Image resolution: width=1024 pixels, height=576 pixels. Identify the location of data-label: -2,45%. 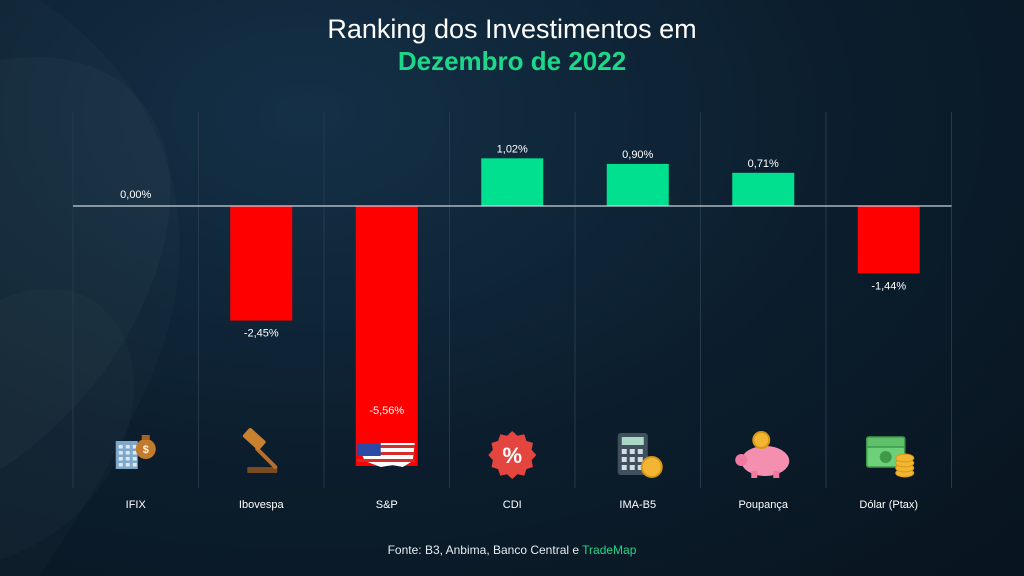
(261, 334).